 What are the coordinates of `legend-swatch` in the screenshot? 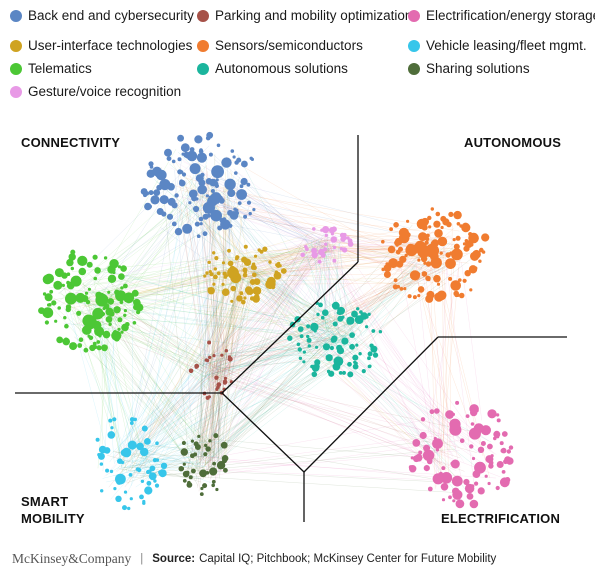 It's located at (16, 15).